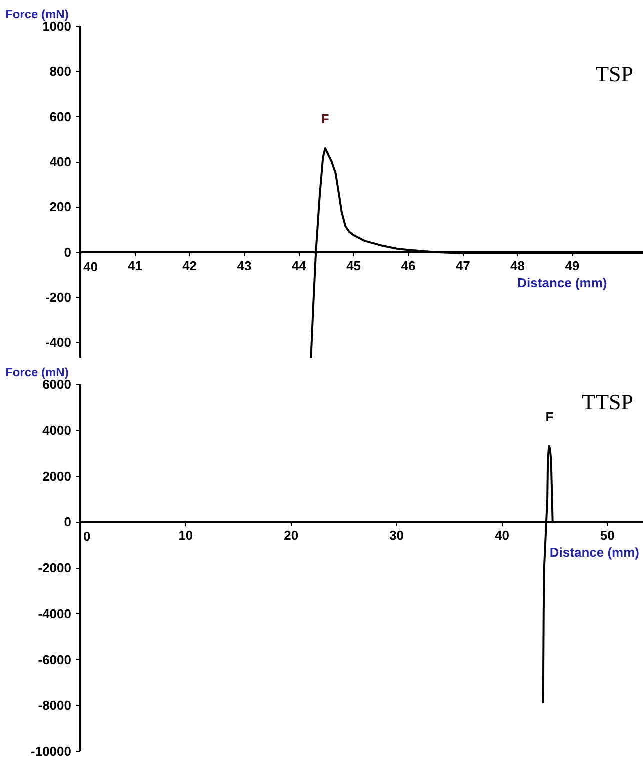 This screenshot has height=765, width=643. Describe the element at coordinates (58, 298) in the screenshot. I see `y-tick-label: -200` at that location.